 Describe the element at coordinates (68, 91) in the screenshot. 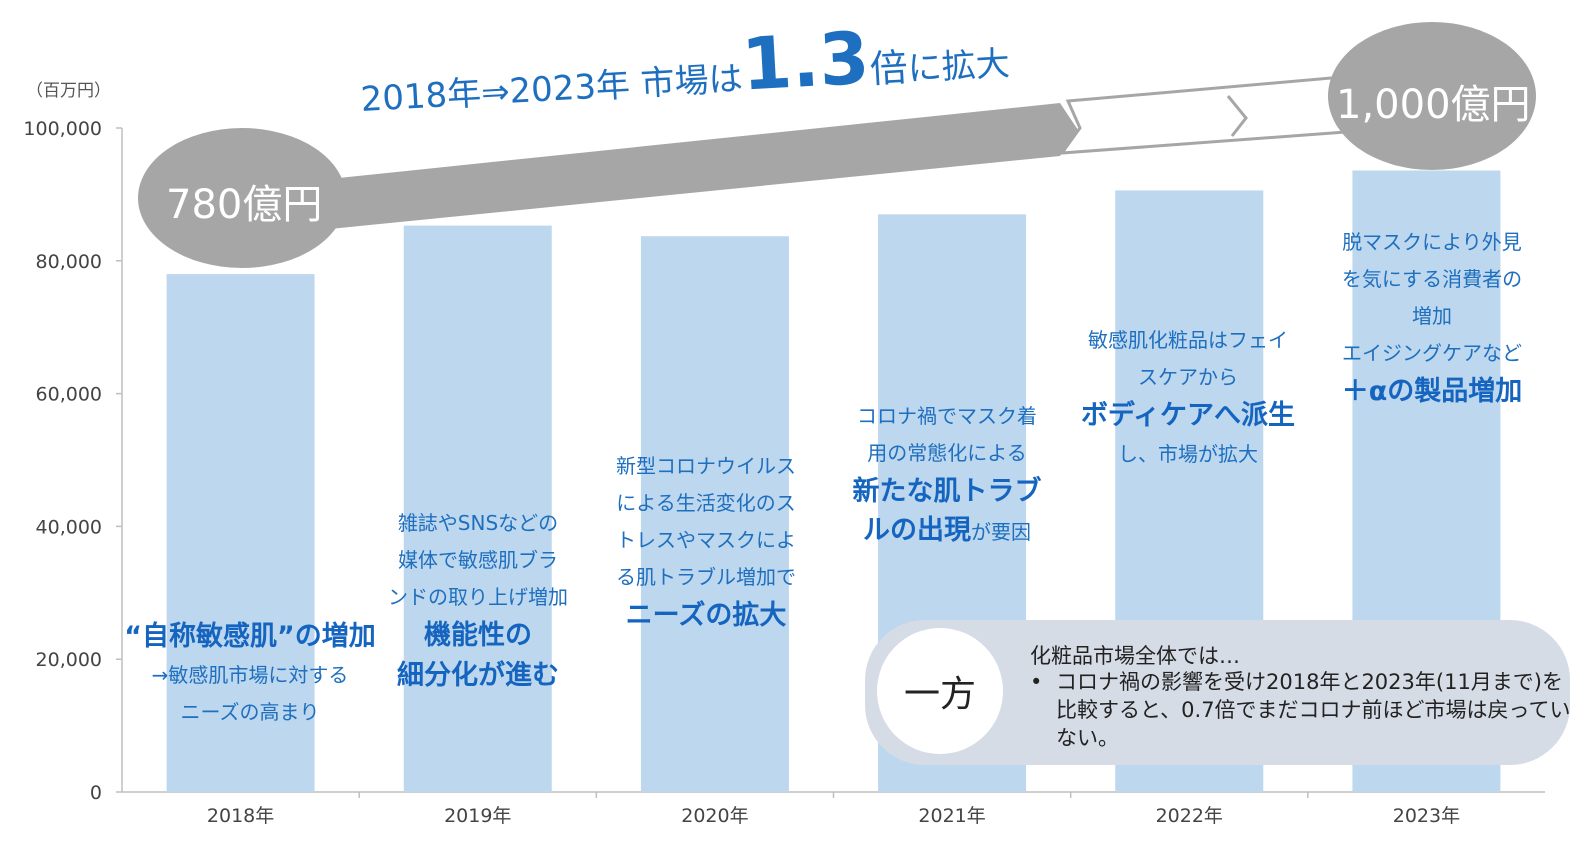

I see `y-axis-unit: （百万円）` at that location.